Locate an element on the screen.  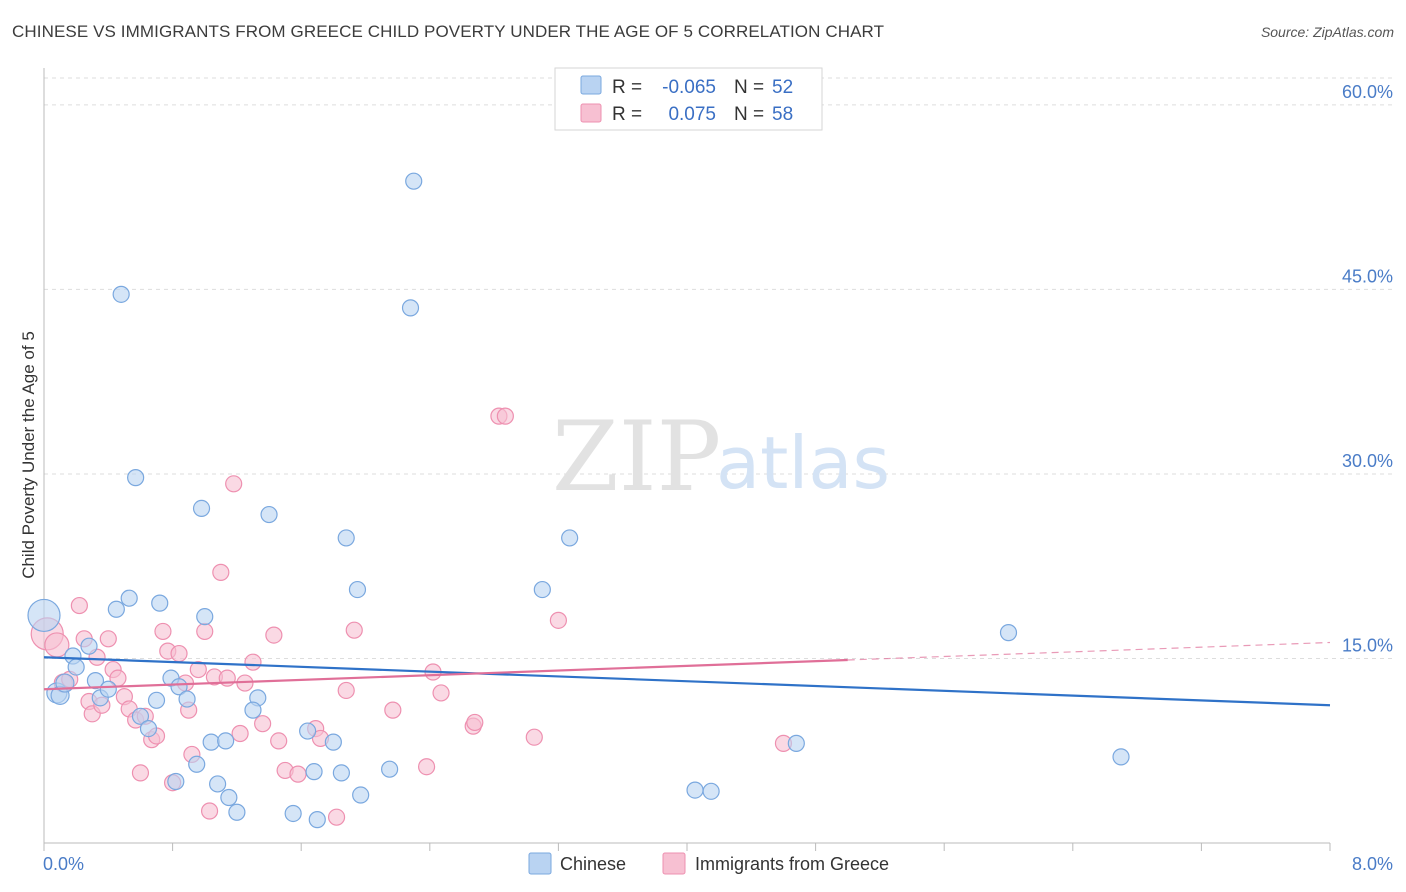
legend-n-value-greece: 58 is located at coordinates (782, 114).